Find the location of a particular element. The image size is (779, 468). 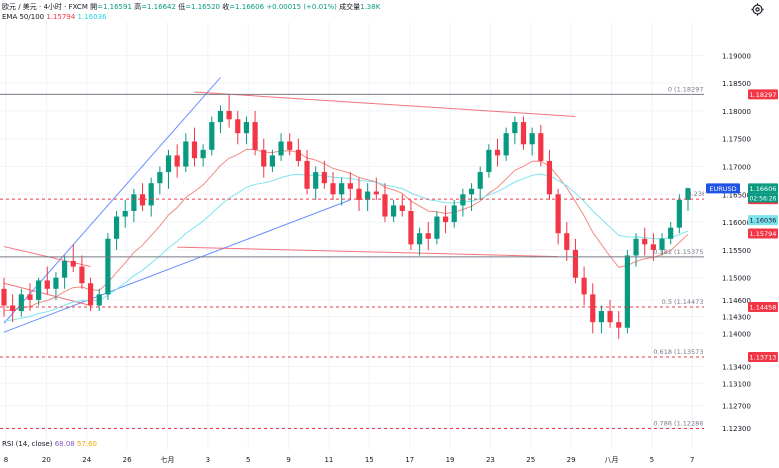

fib-level-label: 0.236 is located at coordinates (696, 194).